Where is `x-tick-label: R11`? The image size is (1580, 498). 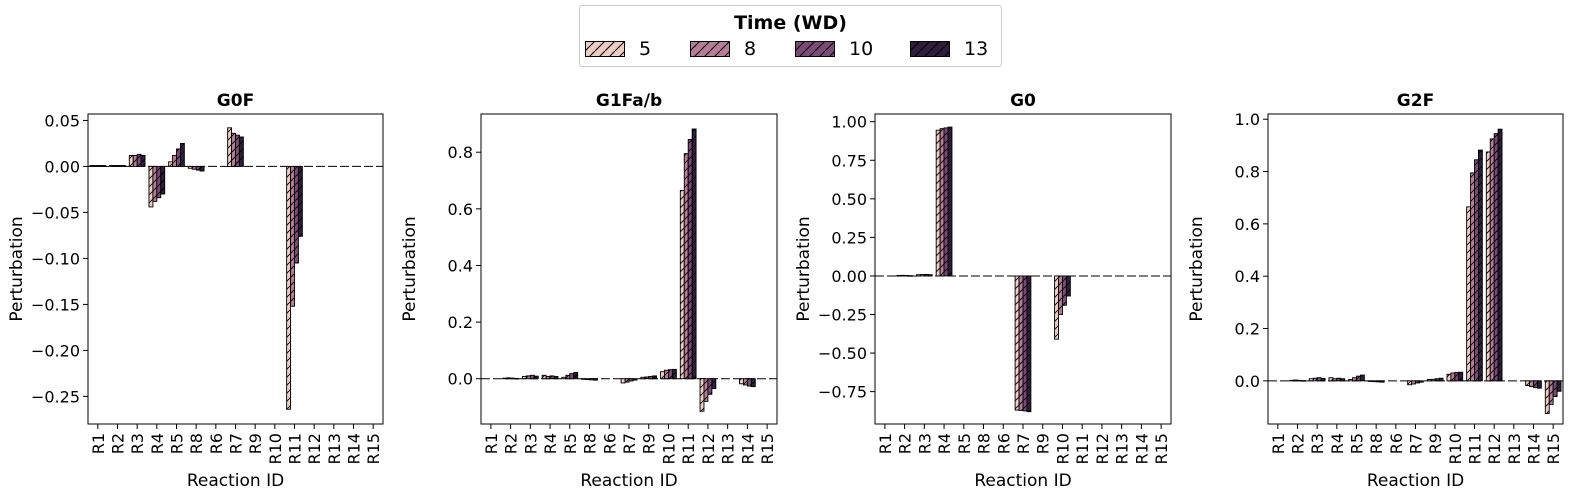
x-tick-label: R11 is located at coordinates (295, 448).